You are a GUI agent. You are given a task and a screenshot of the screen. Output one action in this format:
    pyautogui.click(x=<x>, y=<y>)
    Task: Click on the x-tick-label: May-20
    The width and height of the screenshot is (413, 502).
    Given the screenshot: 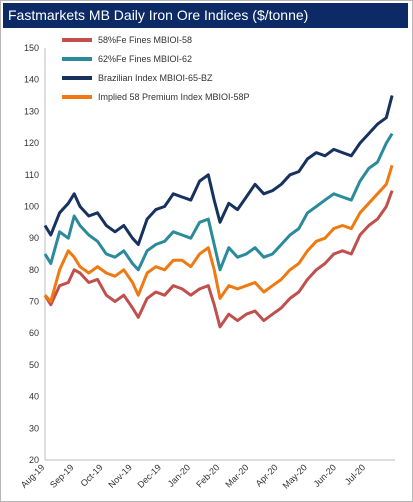 What is the action you would take?
    pyautogui.click(x=295, y=476)
    